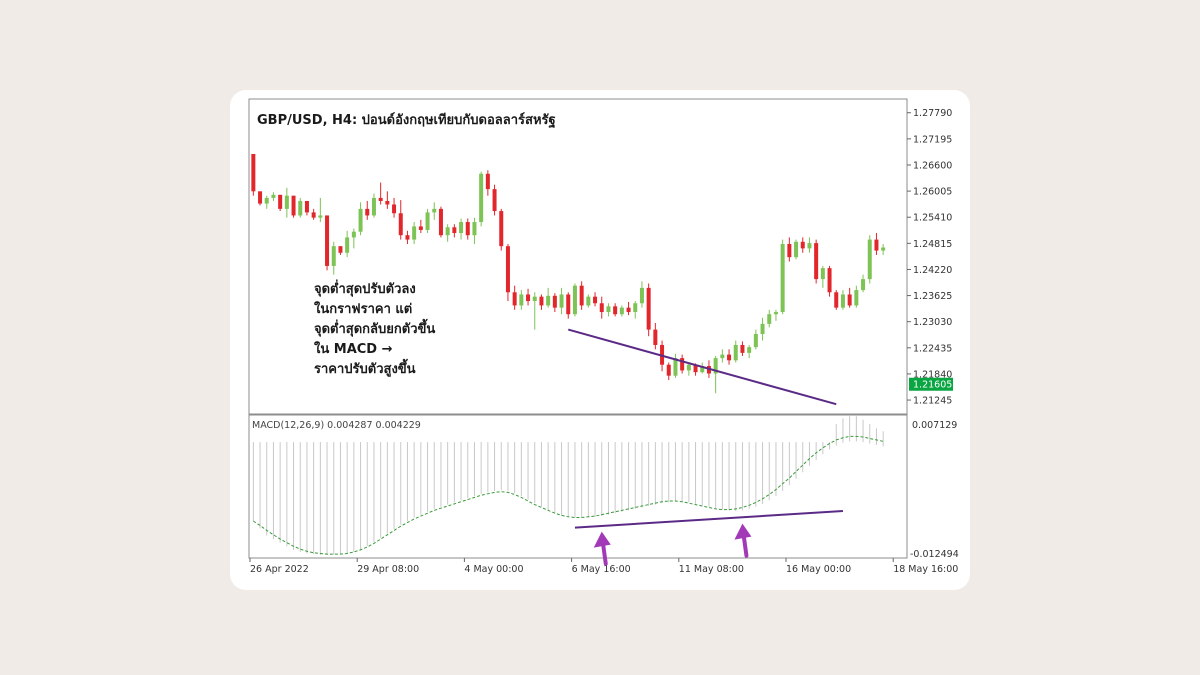 The height and width of the screenshot is (675, 1200). What do you see at coordinates (336, 425) in the screenshot?
I see `macd-label: MACD(12,26,9) 0.004287 0.004229` at bounding box center [336, 425].